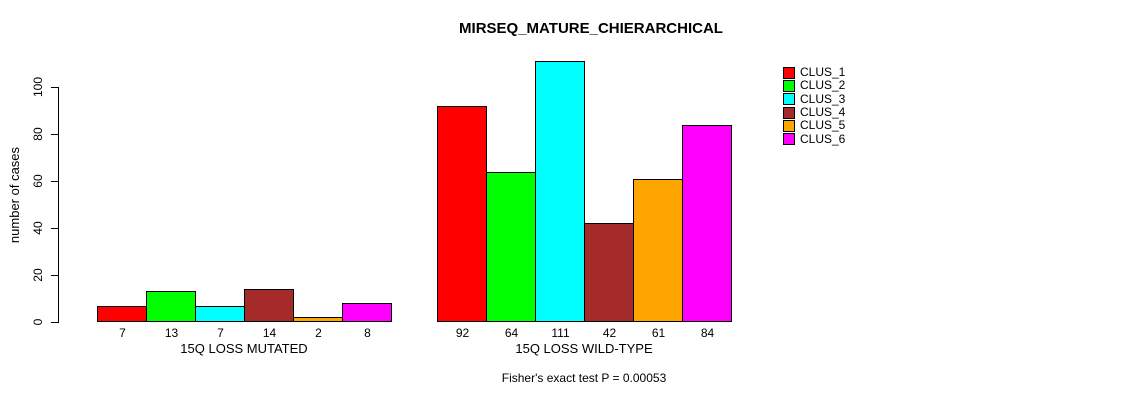 The height and width of the screenshot is (400, 1140). Describe the element at coordinates (318, 333) in the screenshot. I see `bar-value-label: 2` at that location.